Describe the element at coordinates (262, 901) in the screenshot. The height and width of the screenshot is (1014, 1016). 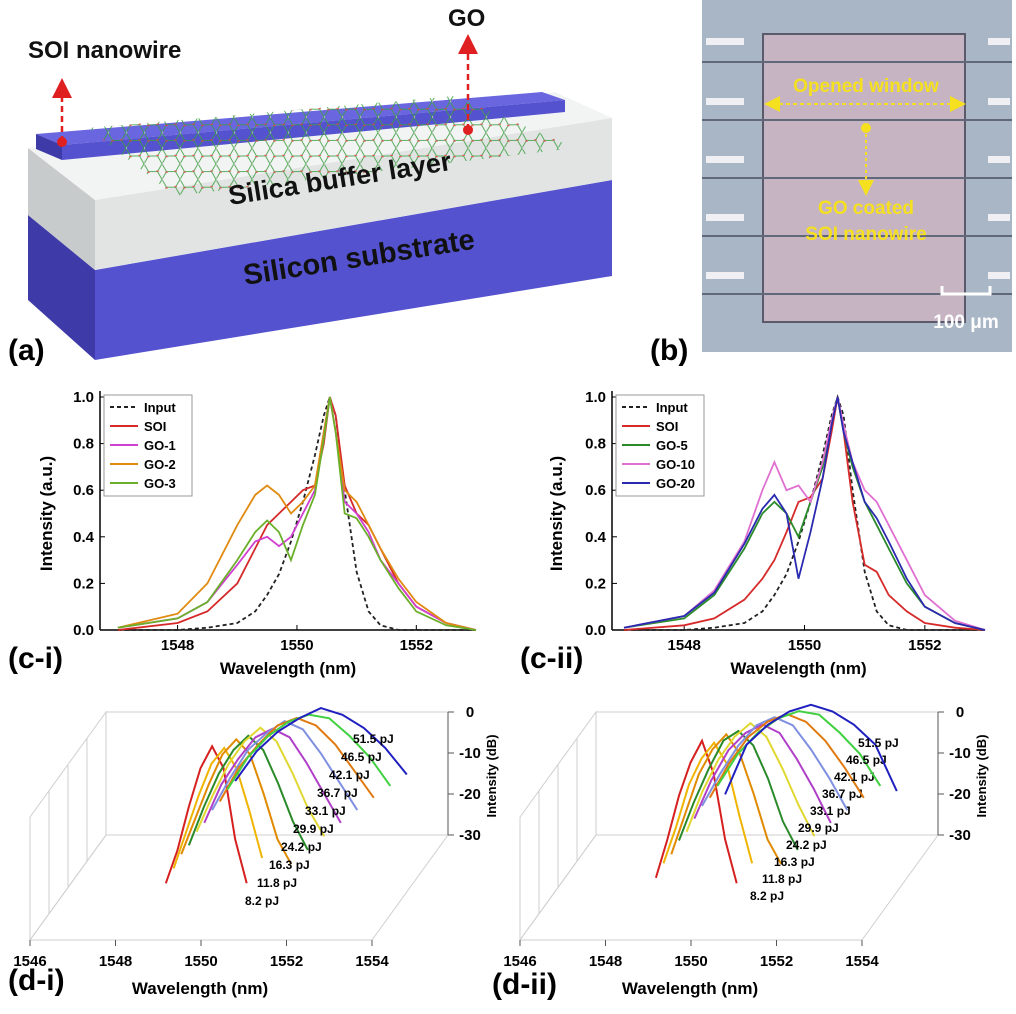
I see `series-label: 8.2 pJ` at that location.